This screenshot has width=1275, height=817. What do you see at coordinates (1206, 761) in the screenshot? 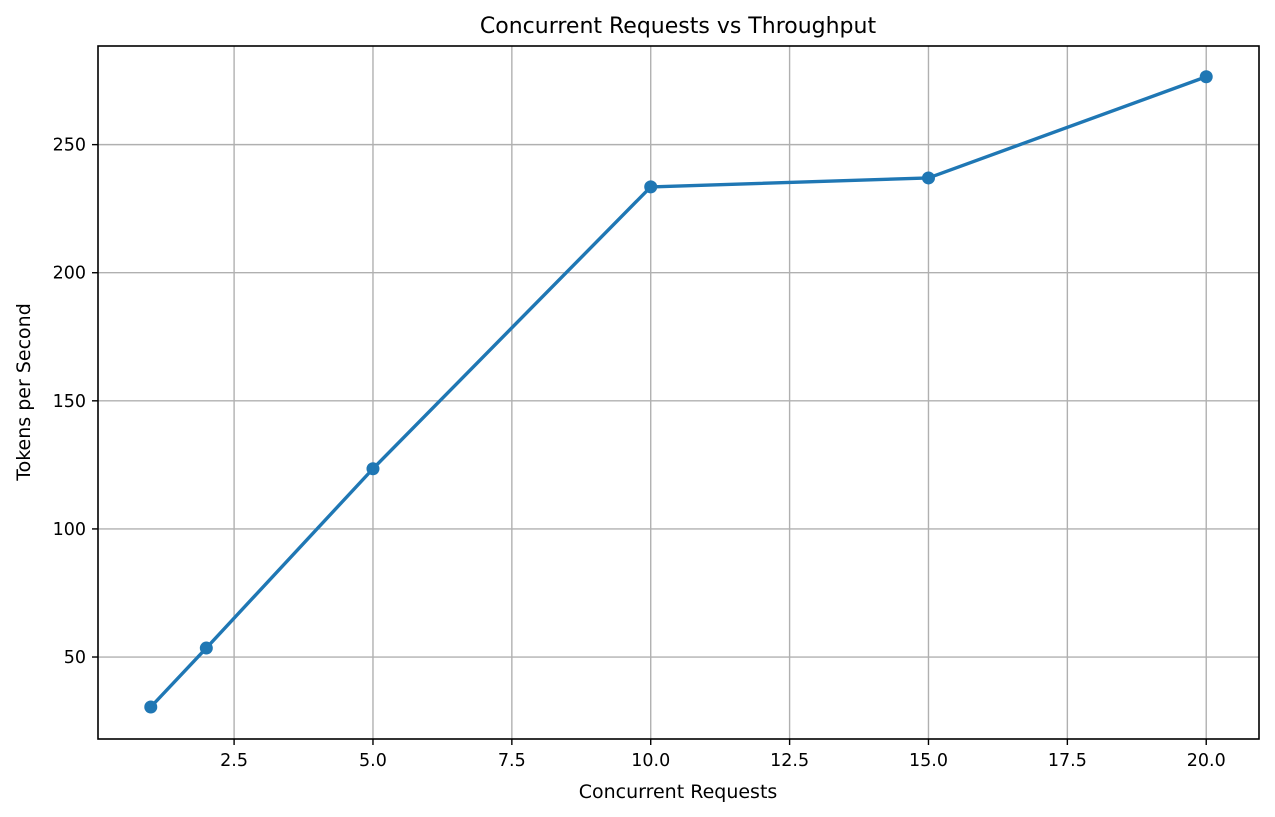
I see `x-tick-label: 20.0` at bounding box center [1206, 761].